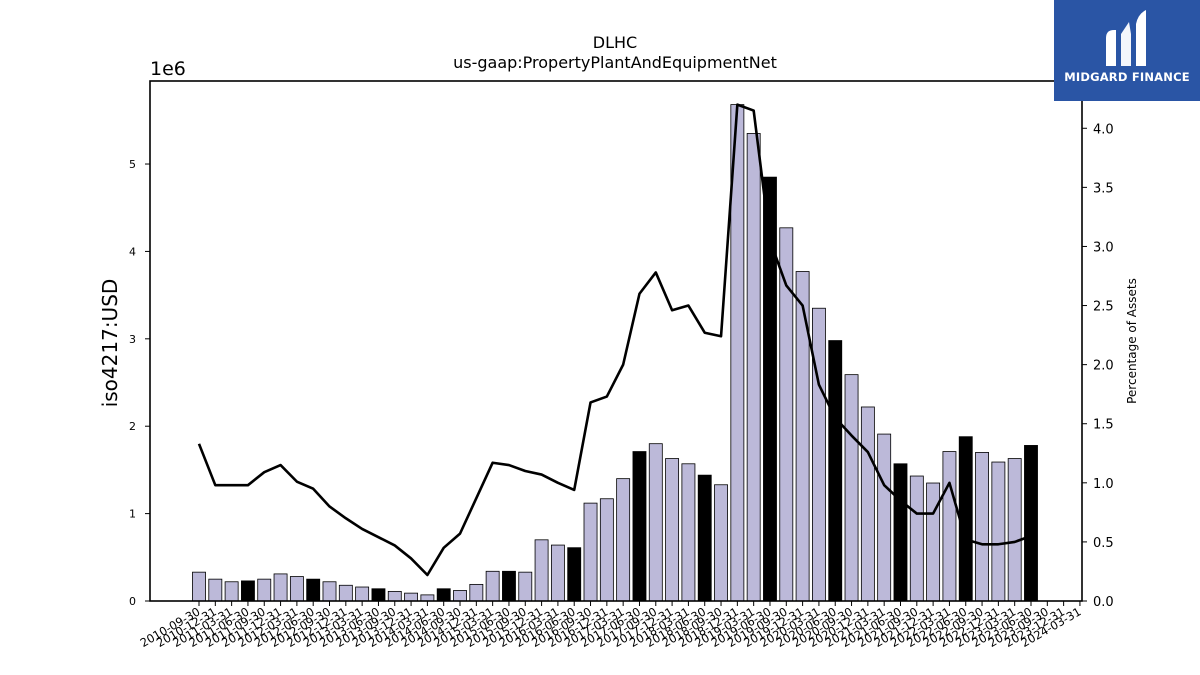 The width and height of the screenshot is (1200, 675). What do you see at coordinates (1103, 543) in the screenshot?
I see `y2-tick-label: 0.5` at bounding box center [1103, 543].